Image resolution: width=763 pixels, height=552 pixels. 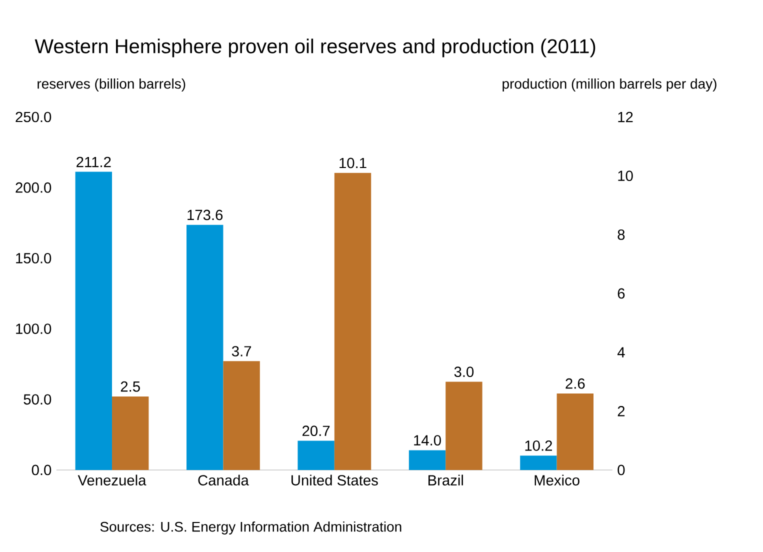 What do you see at coordinates (445, 480) in the screenshot?
I see `x-tick-label: Brazil` at bounding box center [445, 480].